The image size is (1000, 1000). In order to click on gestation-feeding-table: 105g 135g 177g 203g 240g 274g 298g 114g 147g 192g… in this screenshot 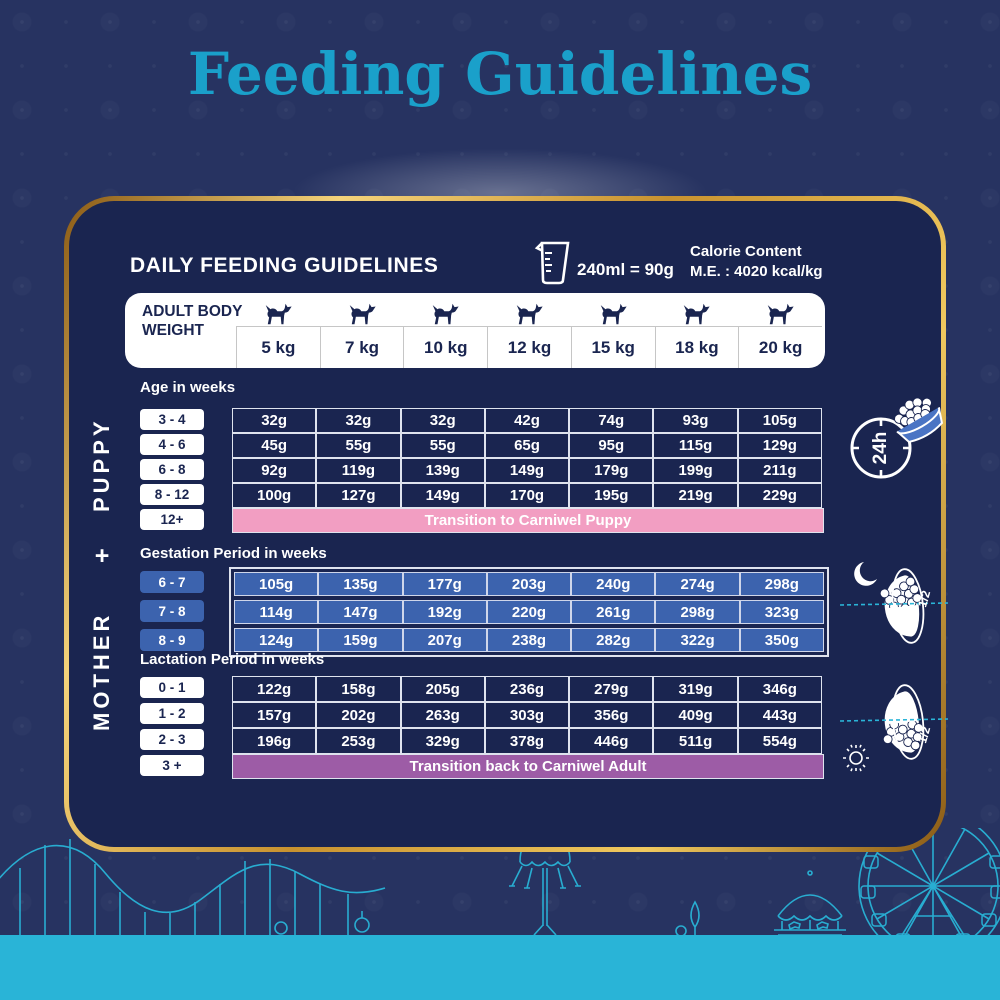, I will do `click(529, 612)`.